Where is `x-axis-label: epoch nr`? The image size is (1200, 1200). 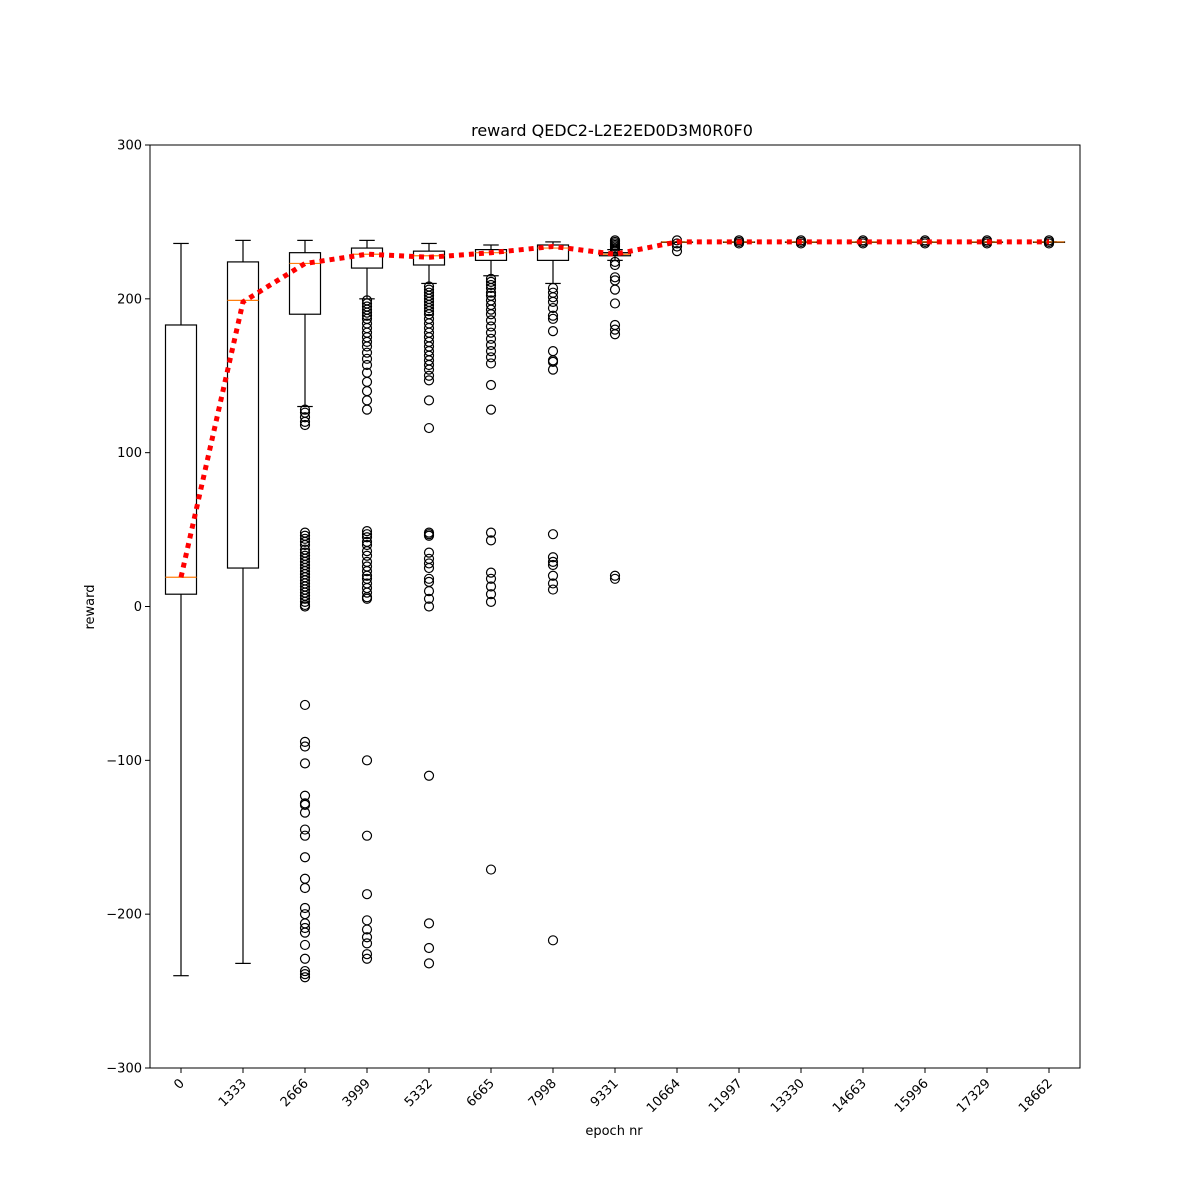 x-axis-label: epoch nr is located at coordinates (614, 1131).